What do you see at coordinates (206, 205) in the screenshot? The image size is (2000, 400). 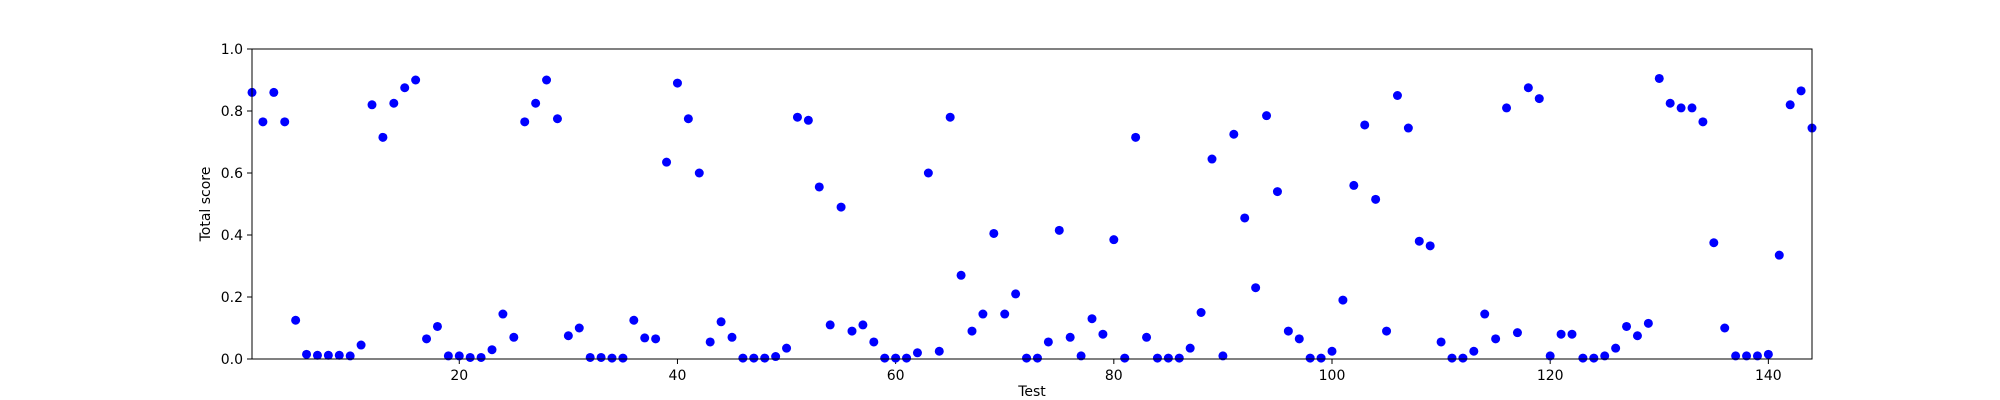 I see `y-axis-label: Total score` at bounding box center [206, 205].